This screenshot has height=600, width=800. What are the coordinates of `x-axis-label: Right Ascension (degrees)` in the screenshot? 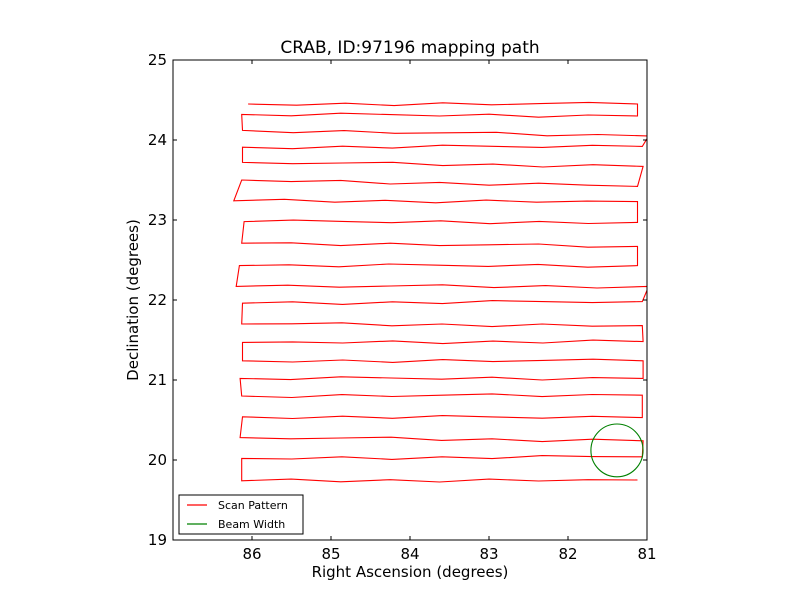 It's located at (410, 572).